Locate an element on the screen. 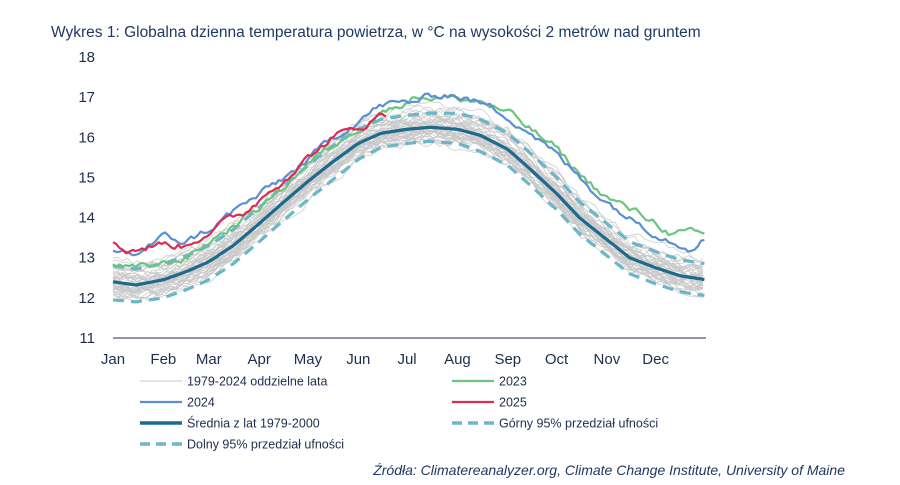 This screenshot has width=900, height=485. legend-label: Górny 95% przedział ufności is located at coordinates (578, 424).